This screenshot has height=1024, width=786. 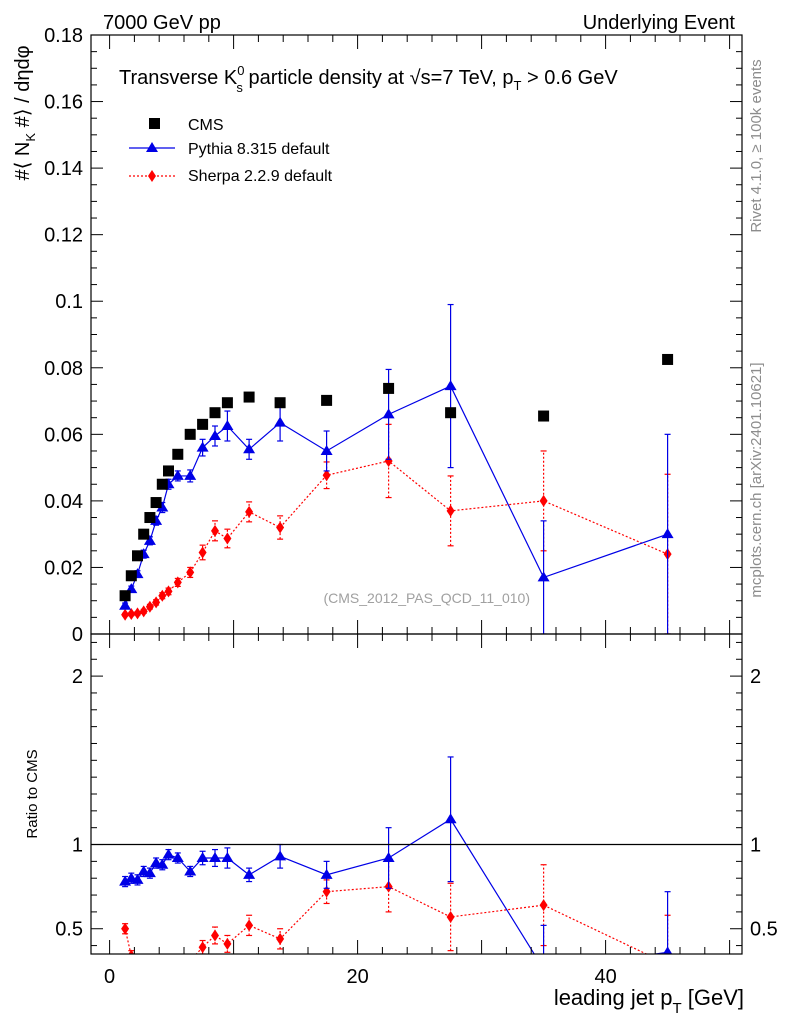 I want to click on legend-label-sherpa: Sherpa 2.2.9 default, so click(x=260, y=176).